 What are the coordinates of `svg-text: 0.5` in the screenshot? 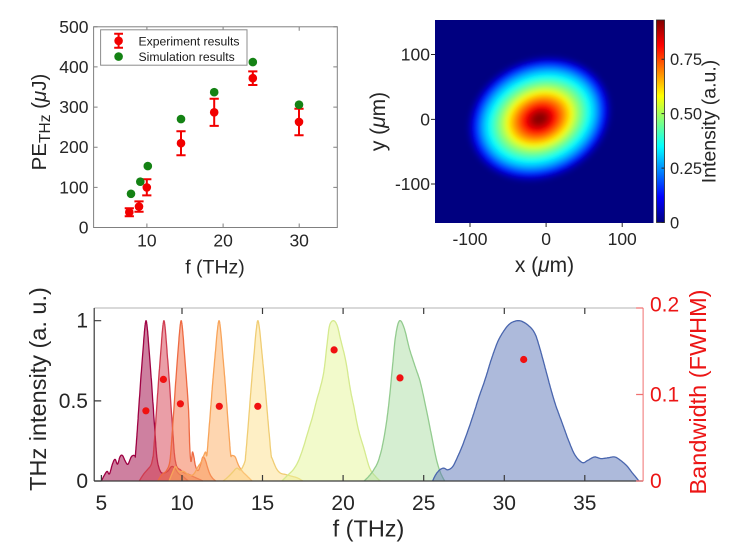 It's located at (73, 401).